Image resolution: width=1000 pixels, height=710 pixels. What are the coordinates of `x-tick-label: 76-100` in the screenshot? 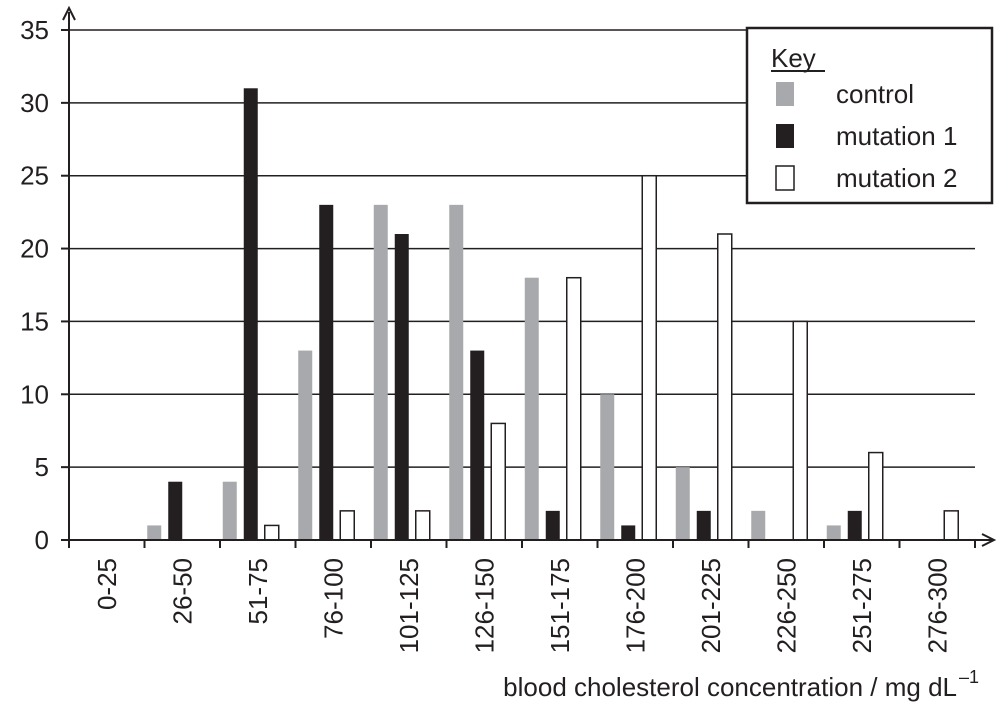 It's located at (333, 598).